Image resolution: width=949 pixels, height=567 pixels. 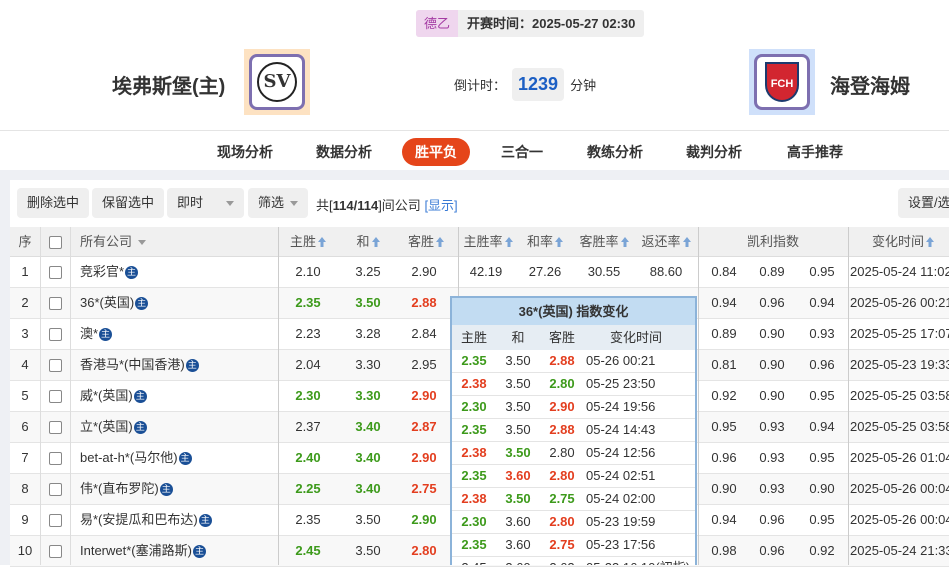 What do you see at coordinates (192, 366) in the screenshot?
I see `main-badge-icon: 主` at bounding box center [192, 366].